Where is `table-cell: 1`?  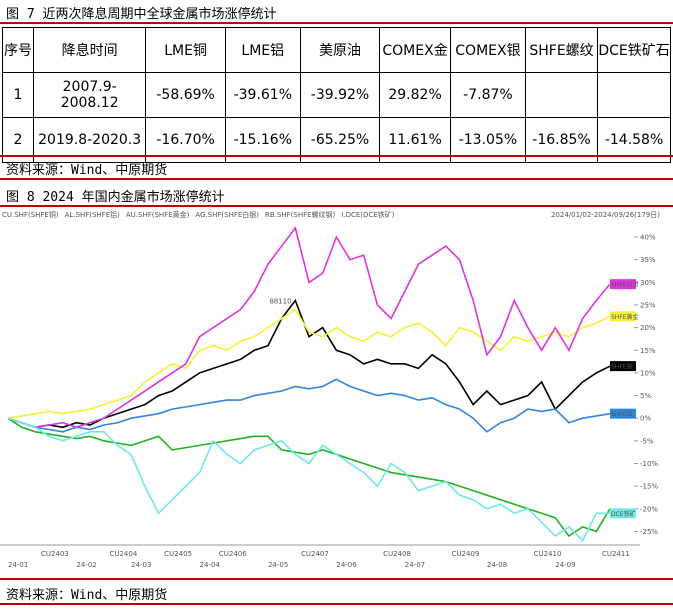
table-cell: 1 is located at coordinates (18, 95).